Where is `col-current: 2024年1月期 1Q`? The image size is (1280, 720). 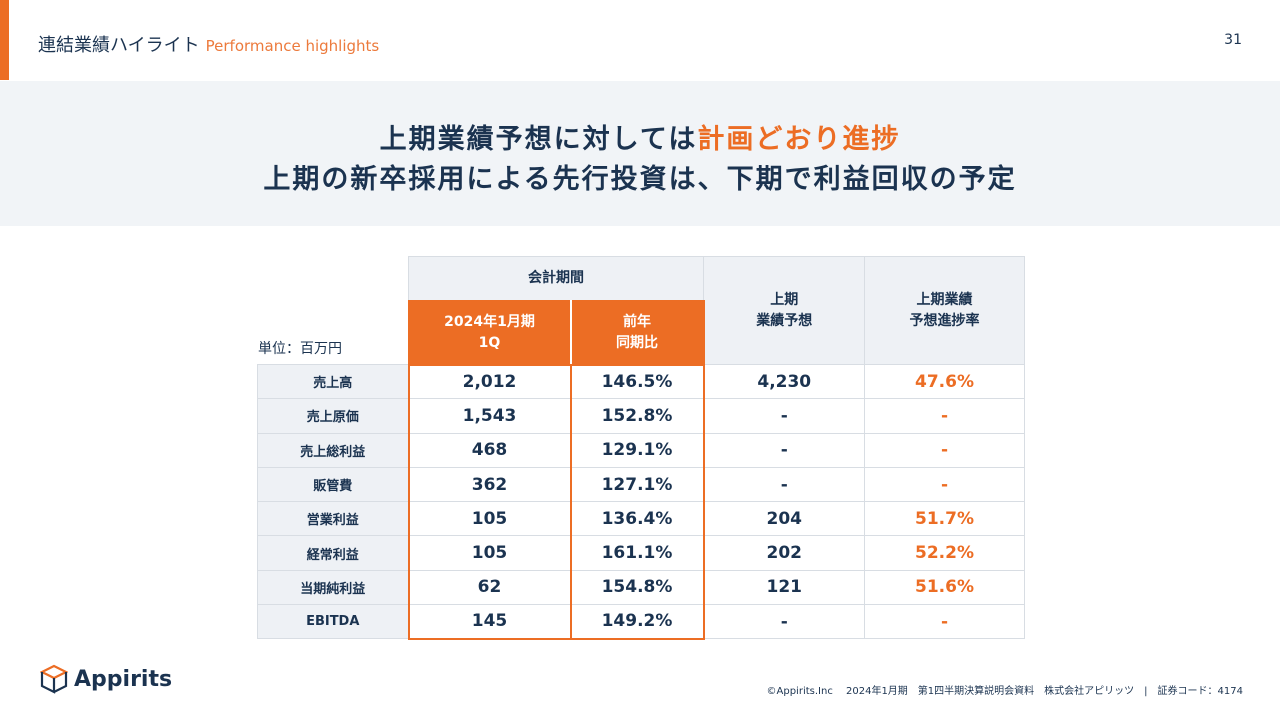 col-current: 2024年1月期 1Q is located at coordinates (489, 332).